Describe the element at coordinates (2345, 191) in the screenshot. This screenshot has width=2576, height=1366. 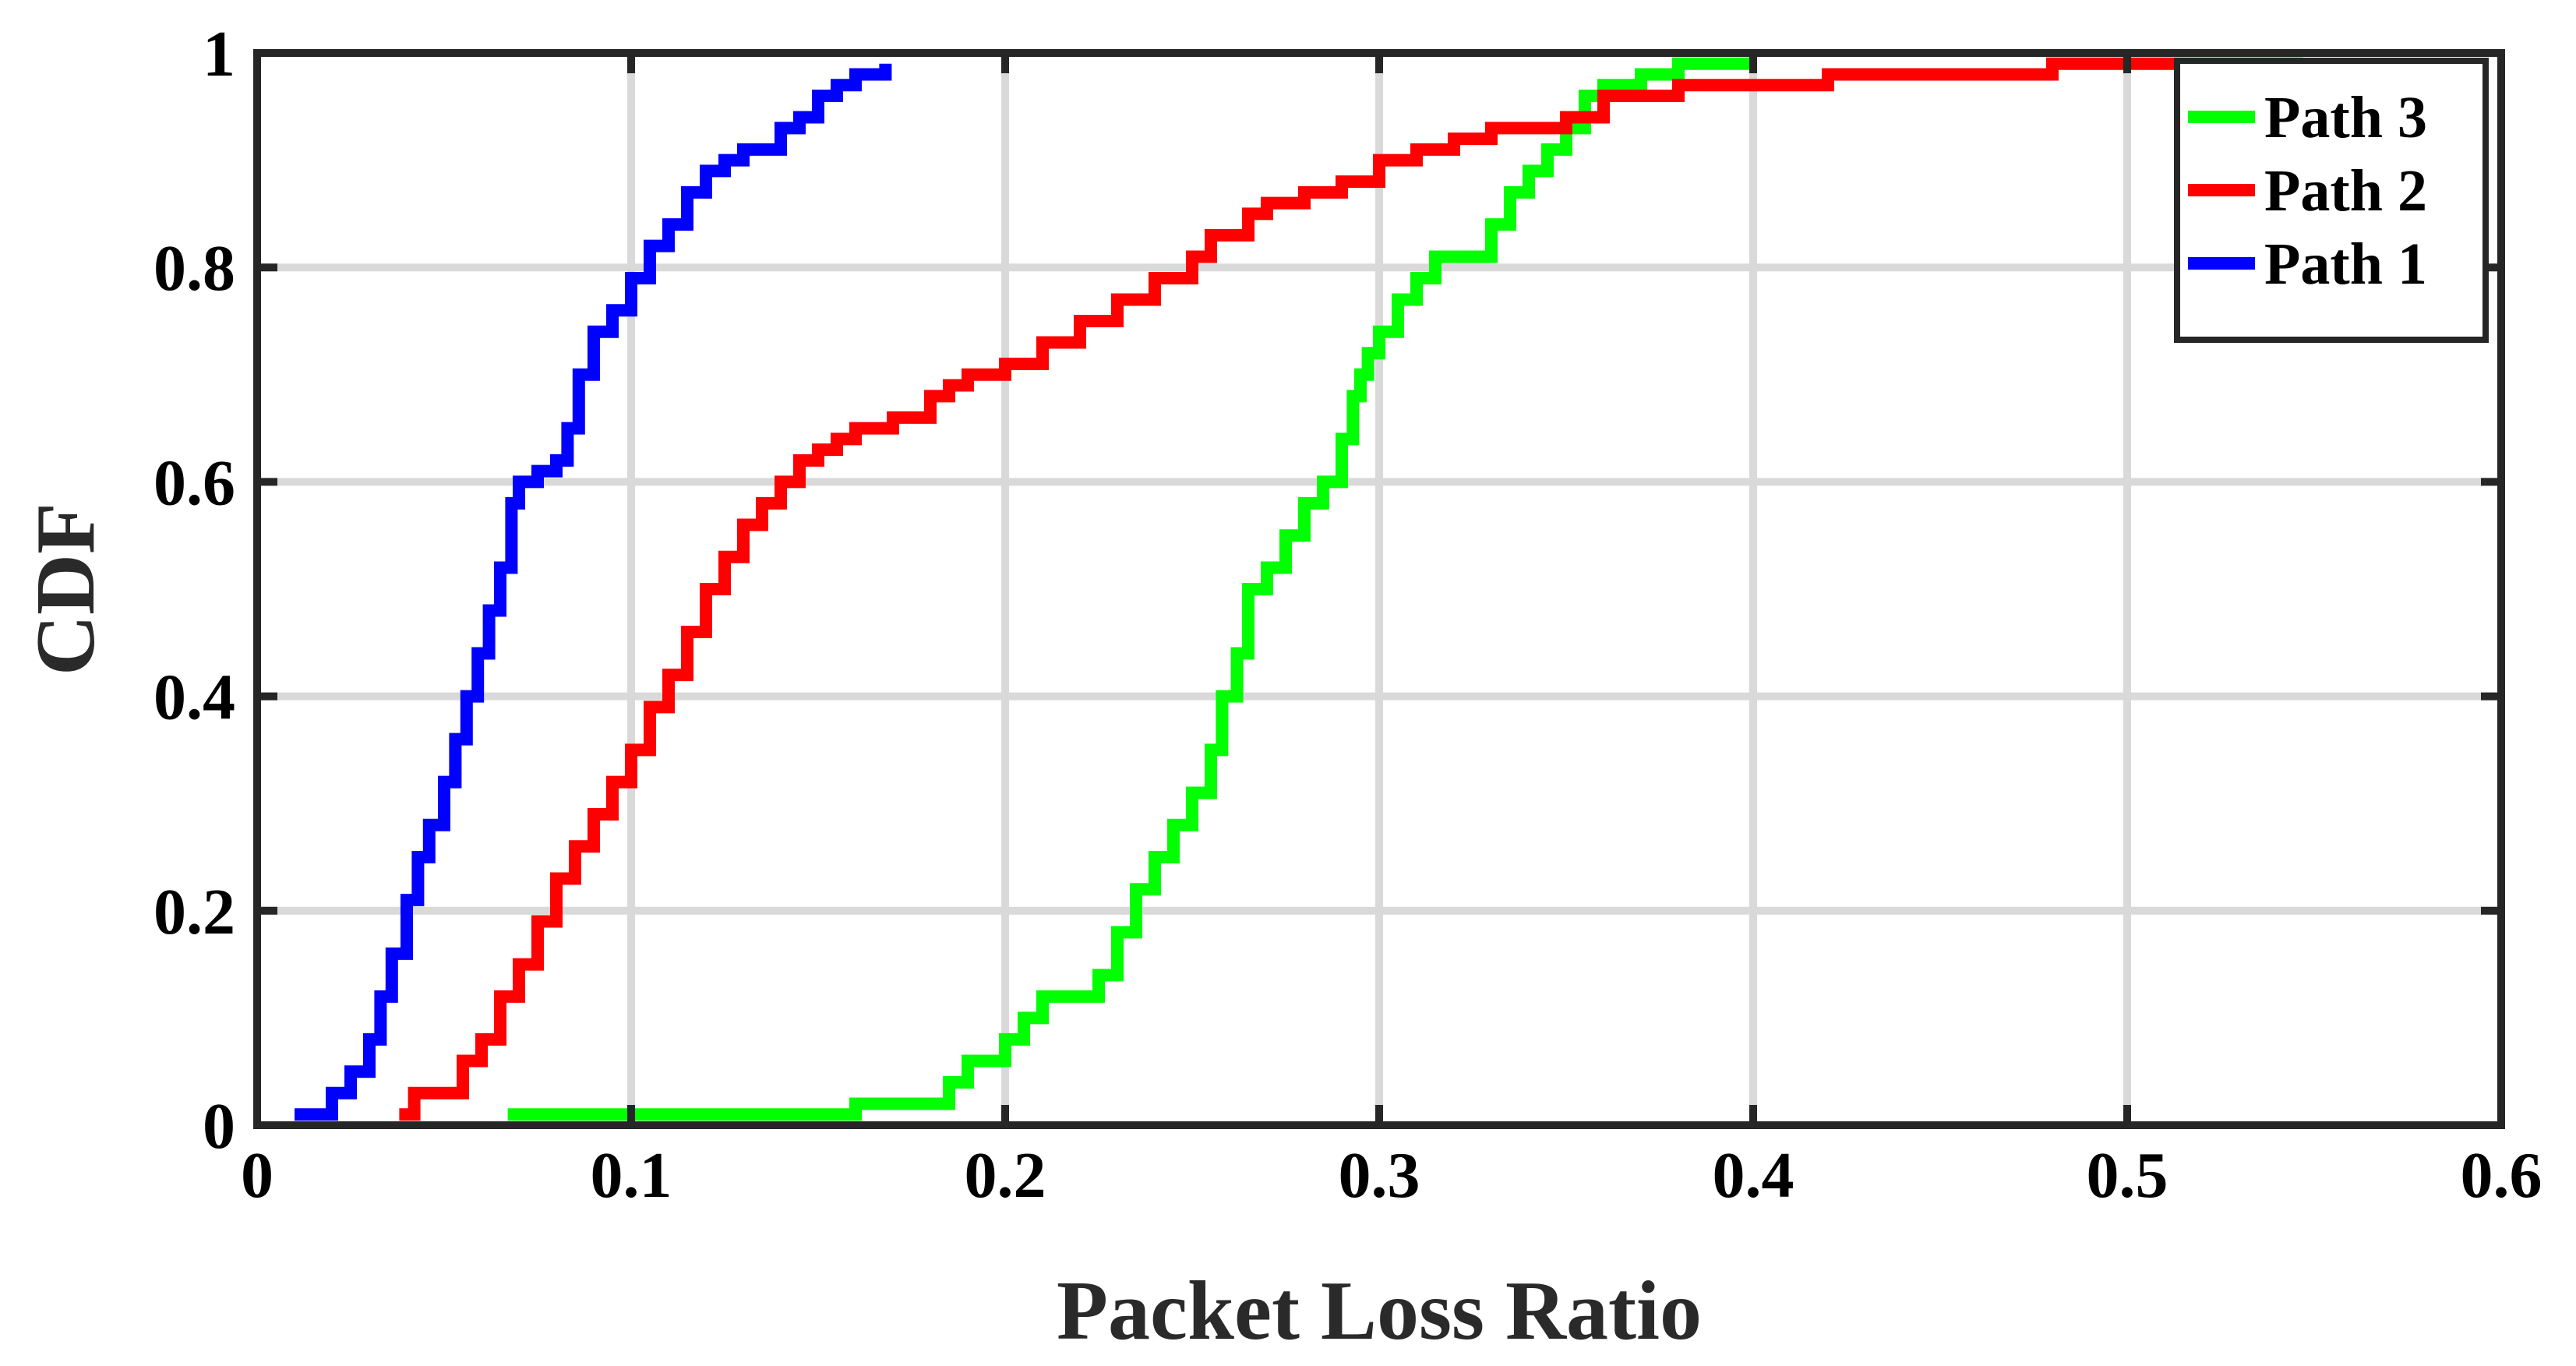
I see `legend-label: Path 2` at that location.